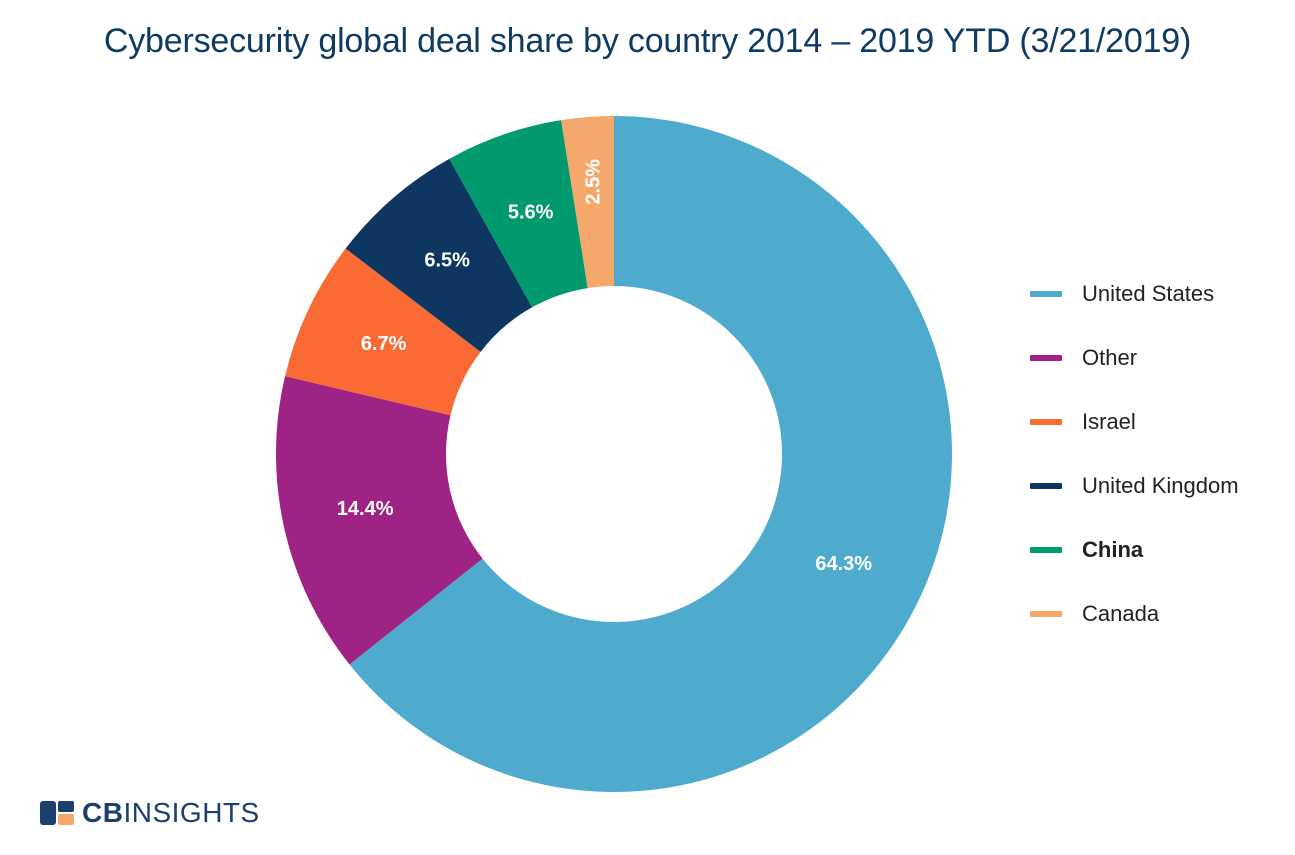  I want to click on brand-insights: INSIGHTS, so click(191, 812).